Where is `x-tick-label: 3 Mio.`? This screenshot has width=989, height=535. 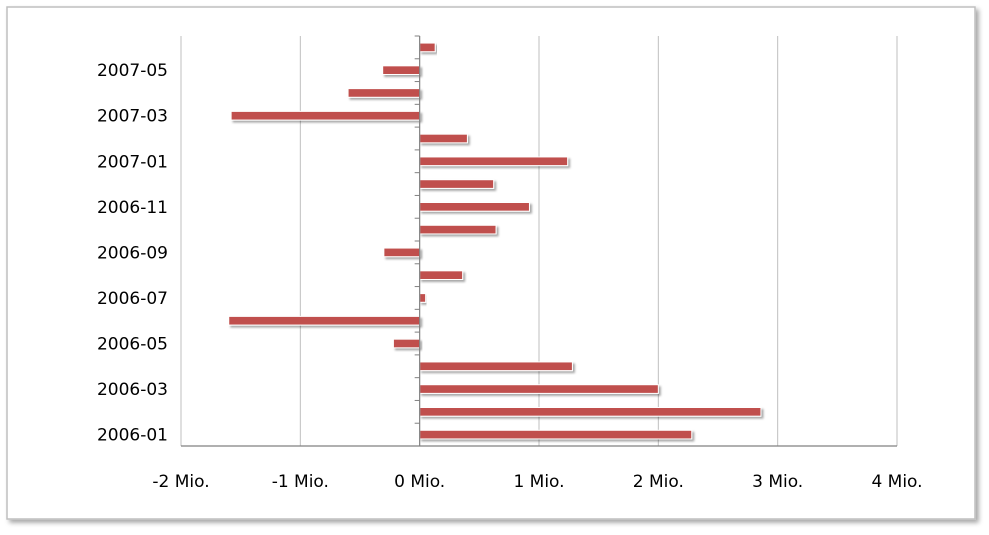 x-tick-label: 3 Mio. is located at coordinates (777, 482).